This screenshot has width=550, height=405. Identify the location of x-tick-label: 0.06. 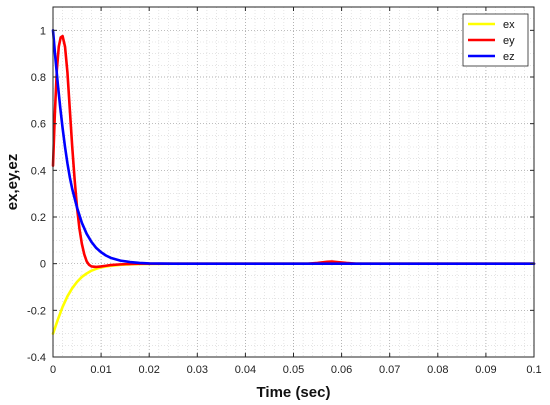
(341, 370).